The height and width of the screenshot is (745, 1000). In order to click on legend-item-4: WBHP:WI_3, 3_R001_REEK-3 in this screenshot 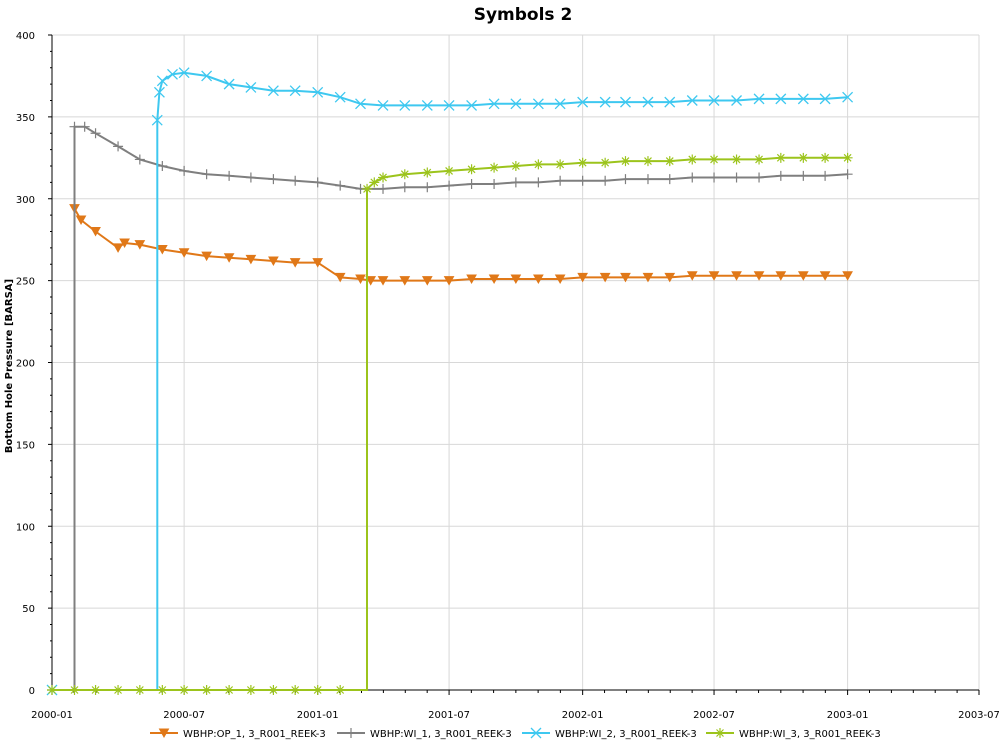, I will do `click(793, 734)`.